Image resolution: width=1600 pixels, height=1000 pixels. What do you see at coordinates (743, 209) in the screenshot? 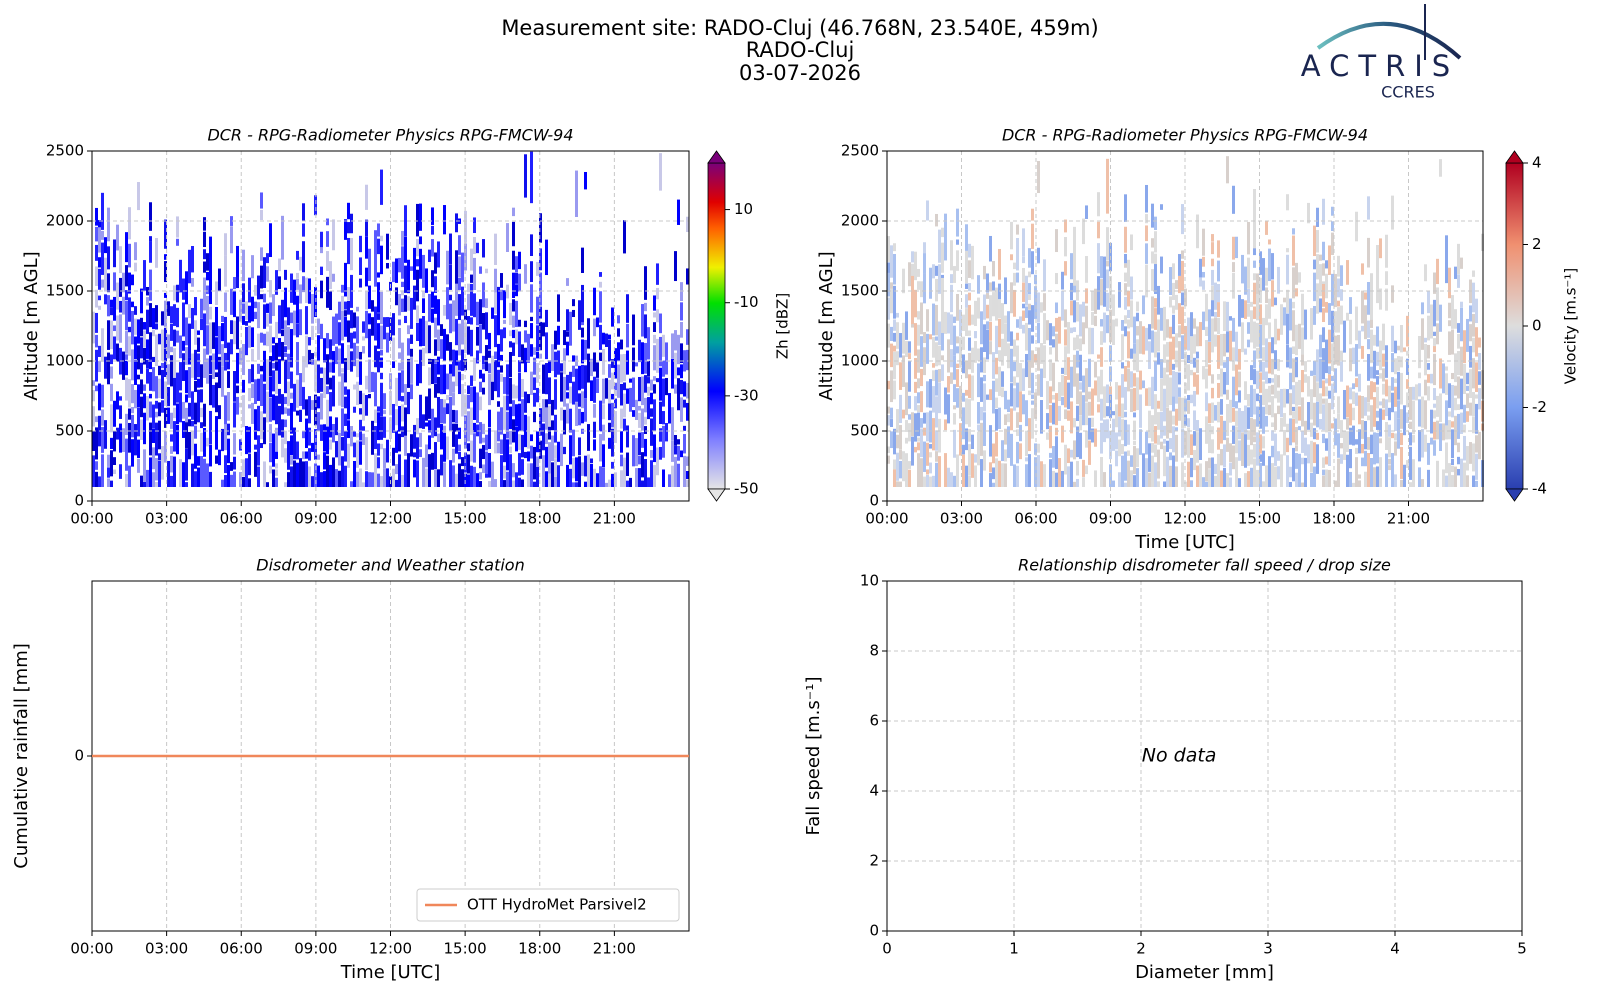
I see `colorbar-tick-label: 10` at bounding box center [743, 209].